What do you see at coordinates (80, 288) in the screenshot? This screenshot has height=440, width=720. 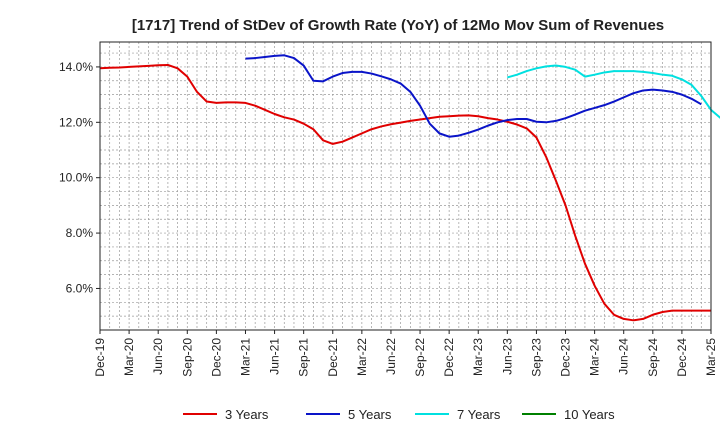 I see `y-tick-label: 6.0%` at bounding box center [80, 288].